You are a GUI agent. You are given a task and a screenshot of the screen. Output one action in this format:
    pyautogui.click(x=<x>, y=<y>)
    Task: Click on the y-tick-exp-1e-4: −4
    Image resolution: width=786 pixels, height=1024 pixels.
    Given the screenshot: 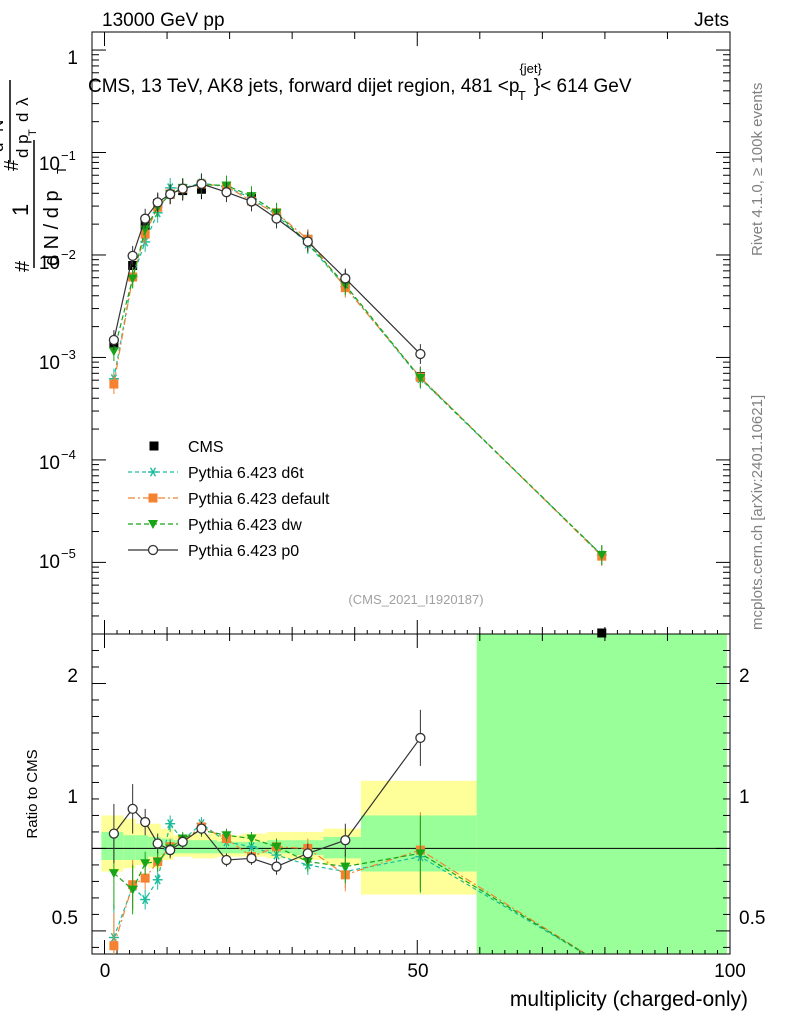 What is the action you would take?
    pyautogui.click(x=68, y=454)
    